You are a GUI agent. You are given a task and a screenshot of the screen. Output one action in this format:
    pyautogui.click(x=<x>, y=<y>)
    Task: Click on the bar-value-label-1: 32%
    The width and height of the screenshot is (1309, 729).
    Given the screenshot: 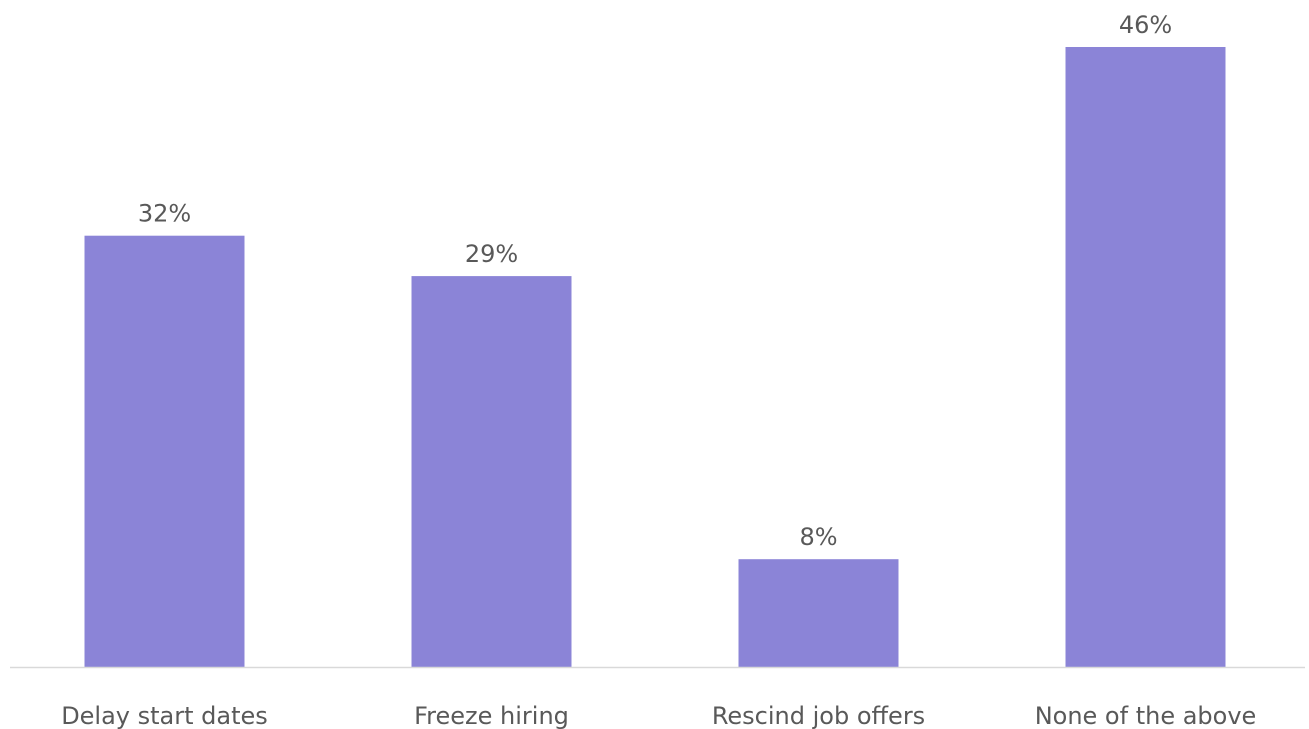 What is the action you would take?
    pyautogui.click(x=164, y=214)
    